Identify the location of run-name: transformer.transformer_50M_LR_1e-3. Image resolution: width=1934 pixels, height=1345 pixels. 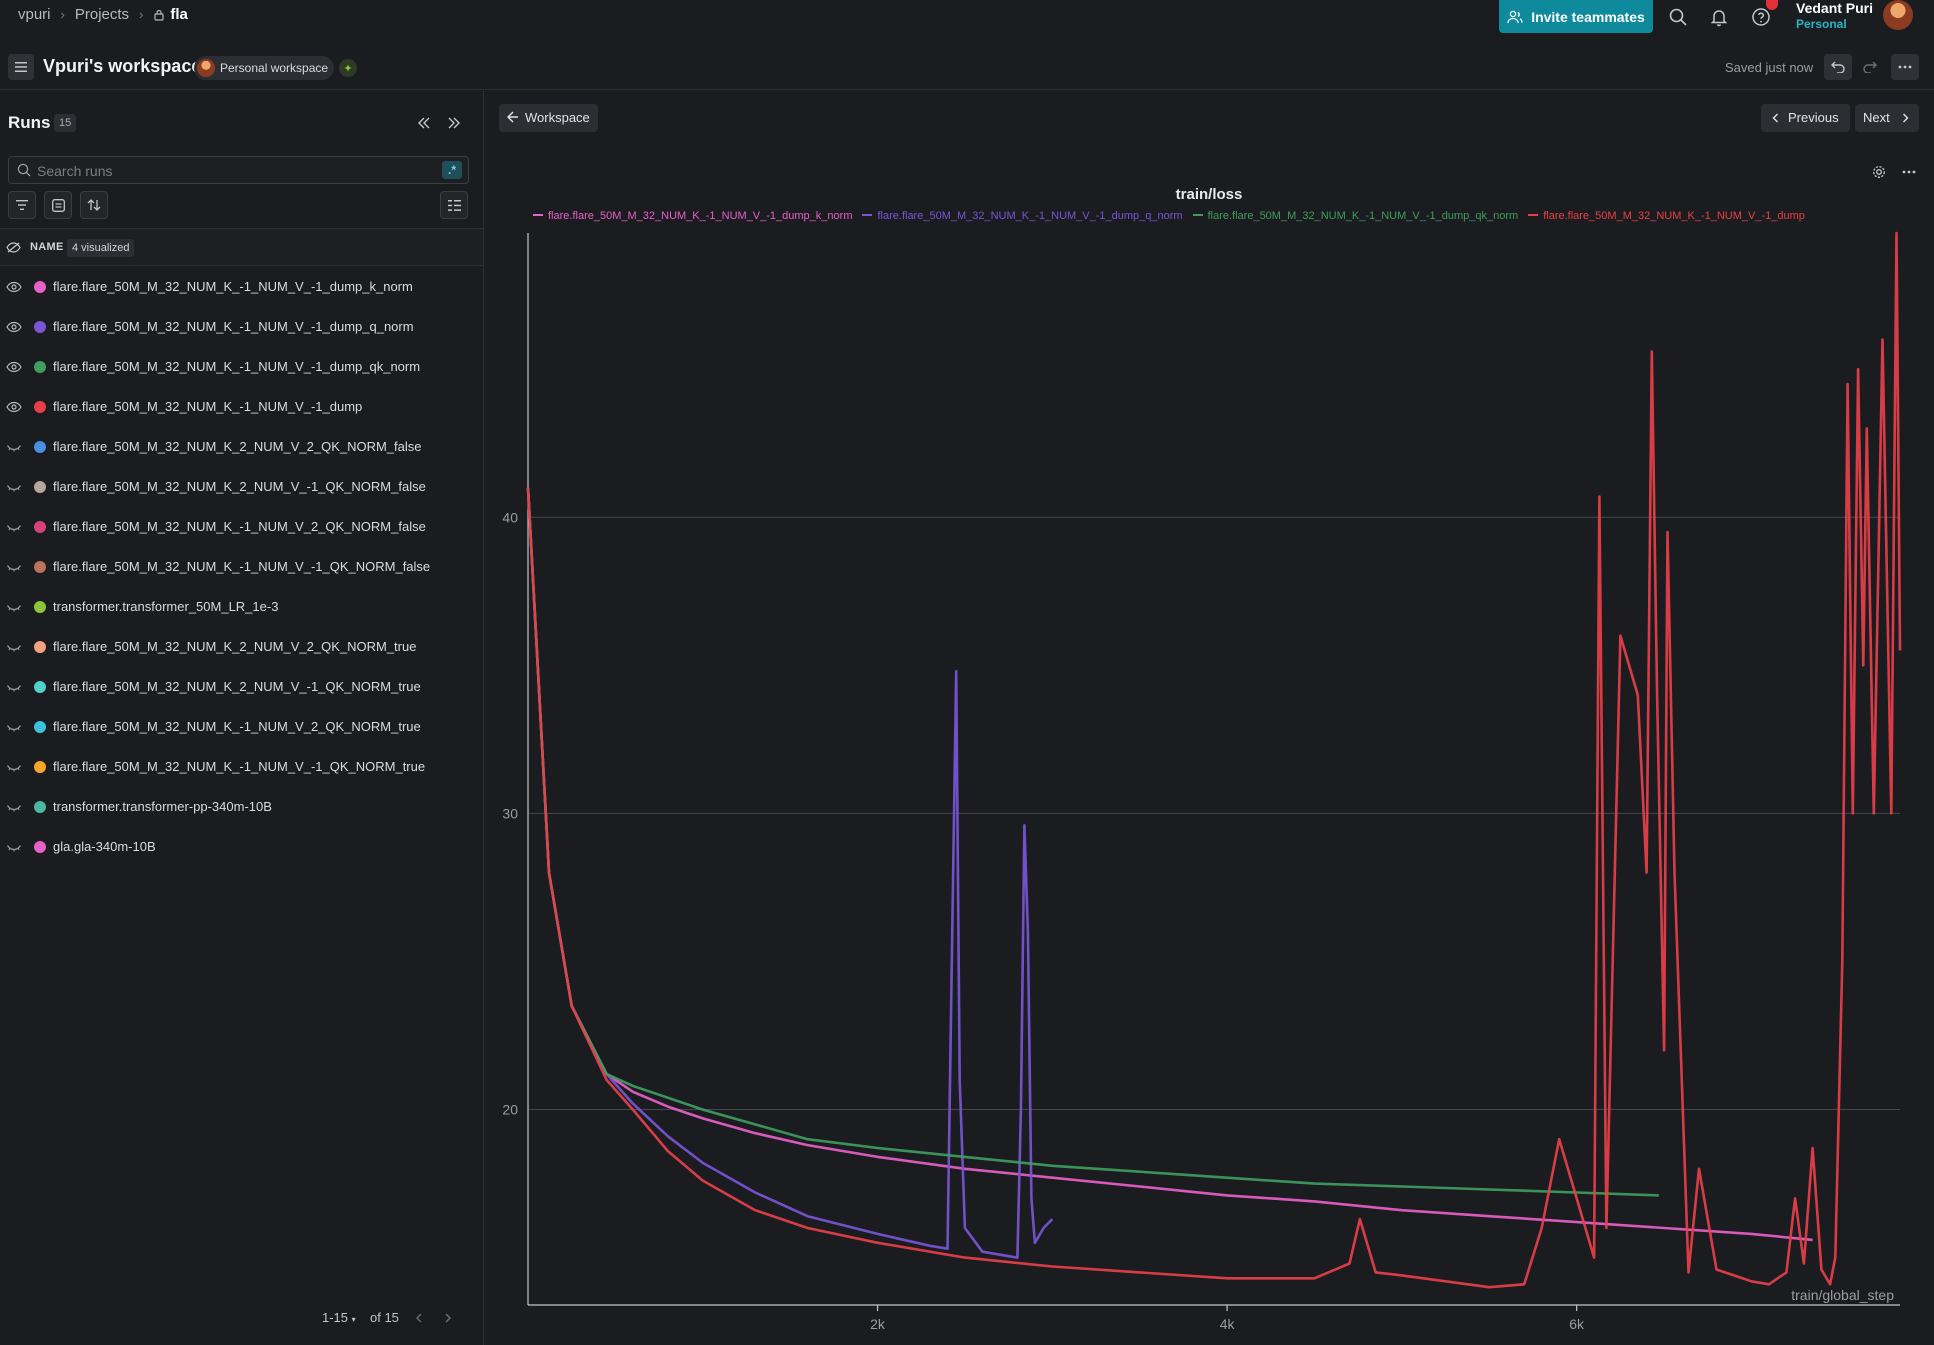
(166, 606).